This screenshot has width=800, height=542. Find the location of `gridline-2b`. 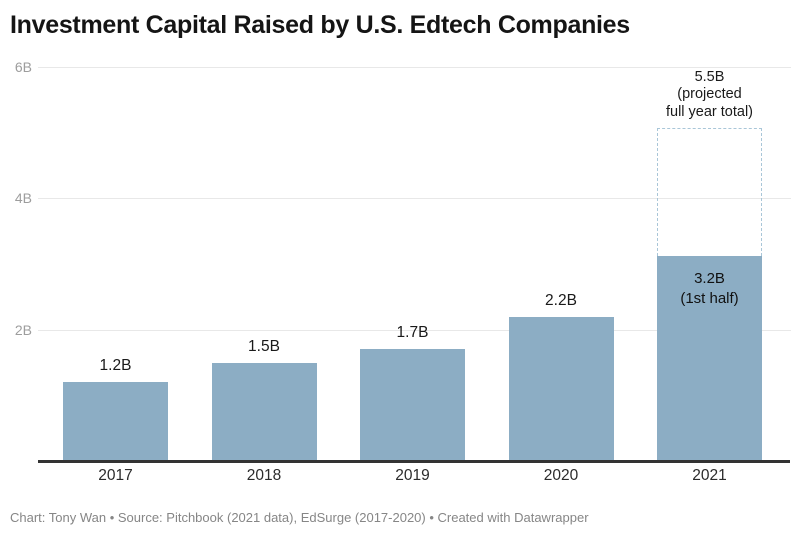

gridline-2b is located at coordinates (414, 330).